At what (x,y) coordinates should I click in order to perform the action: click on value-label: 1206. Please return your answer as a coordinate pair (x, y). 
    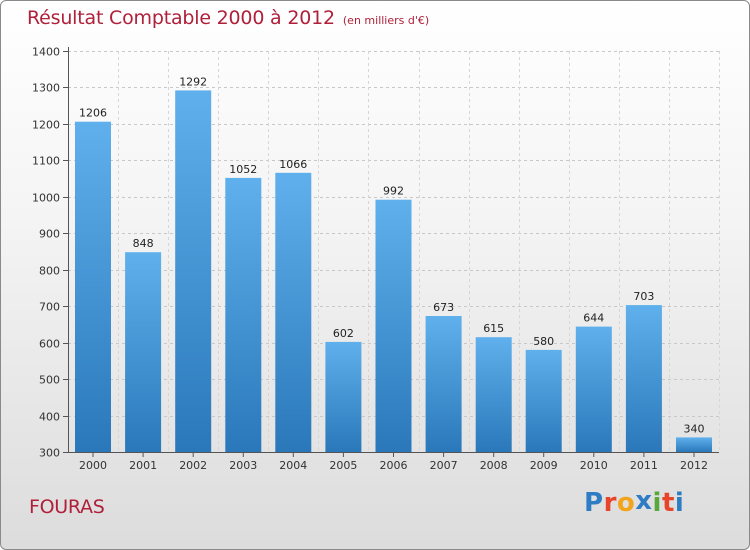
    Looking at the image, I should click on (93, 113).